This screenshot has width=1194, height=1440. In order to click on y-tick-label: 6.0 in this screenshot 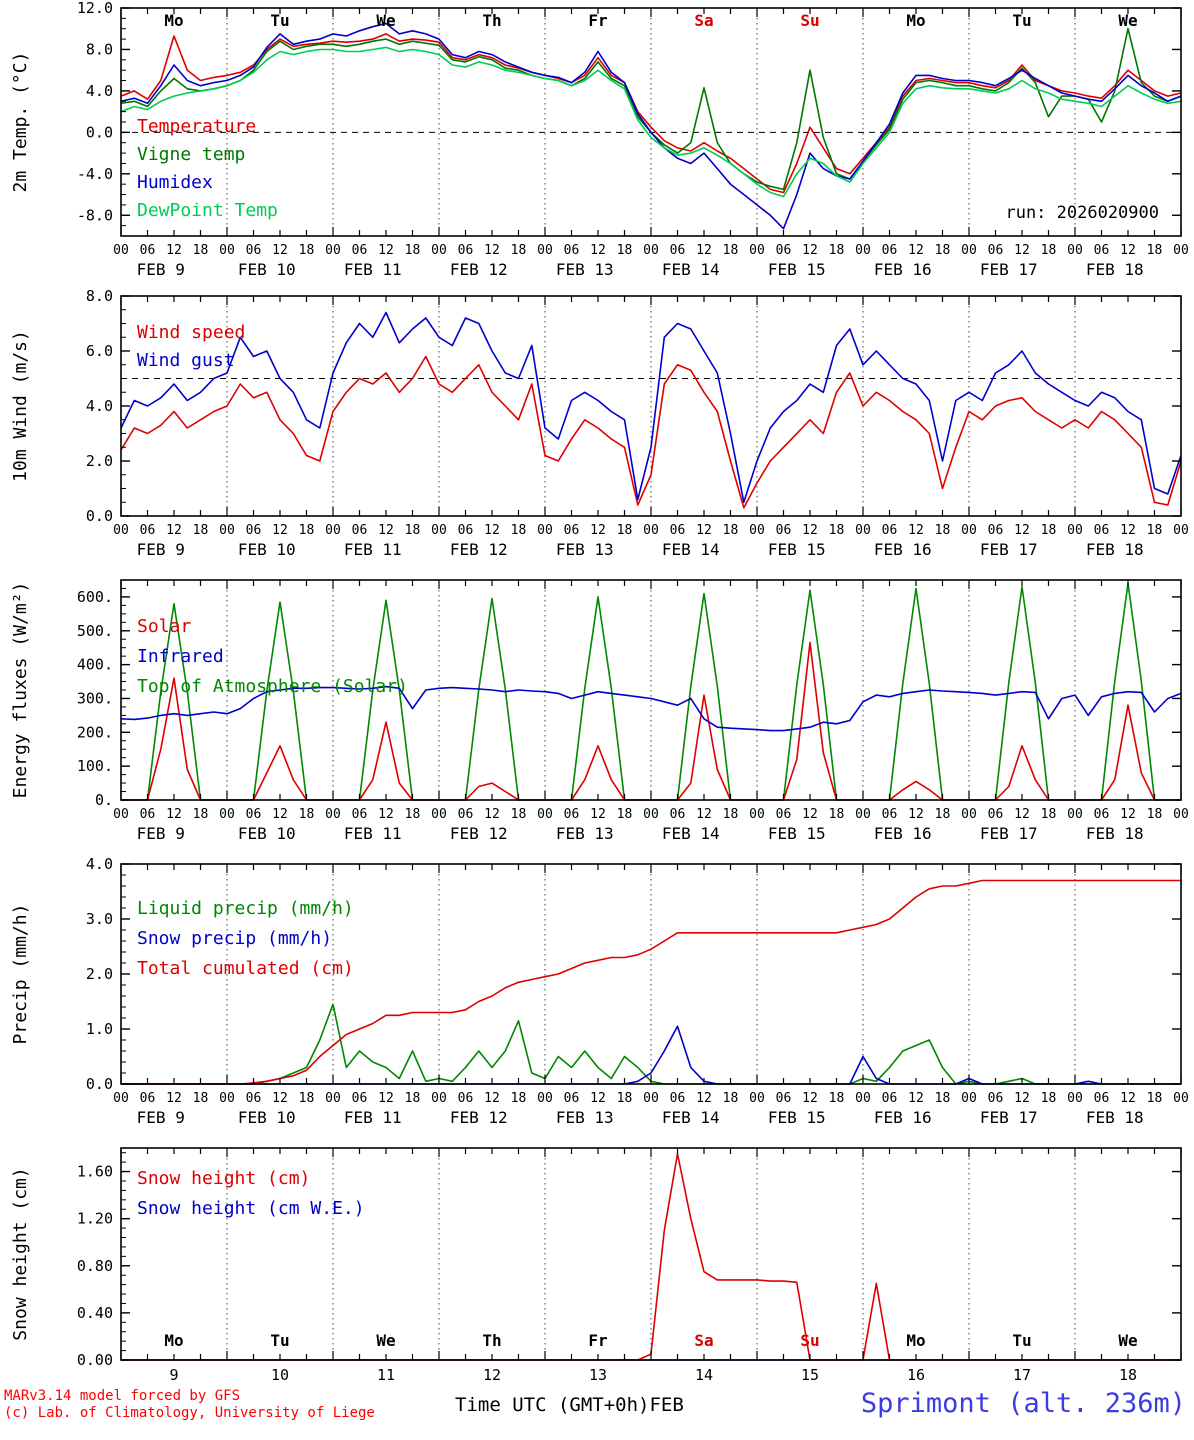, I will do `click(99, 351)`.